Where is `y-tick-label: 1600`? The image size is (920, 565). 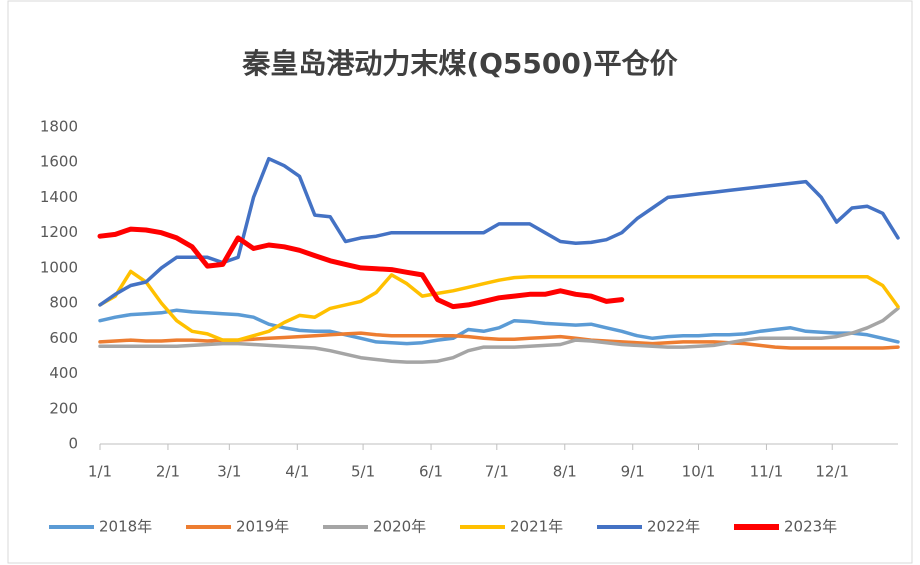
y-tick-label: 1600 is located at coordinates (59, 162).